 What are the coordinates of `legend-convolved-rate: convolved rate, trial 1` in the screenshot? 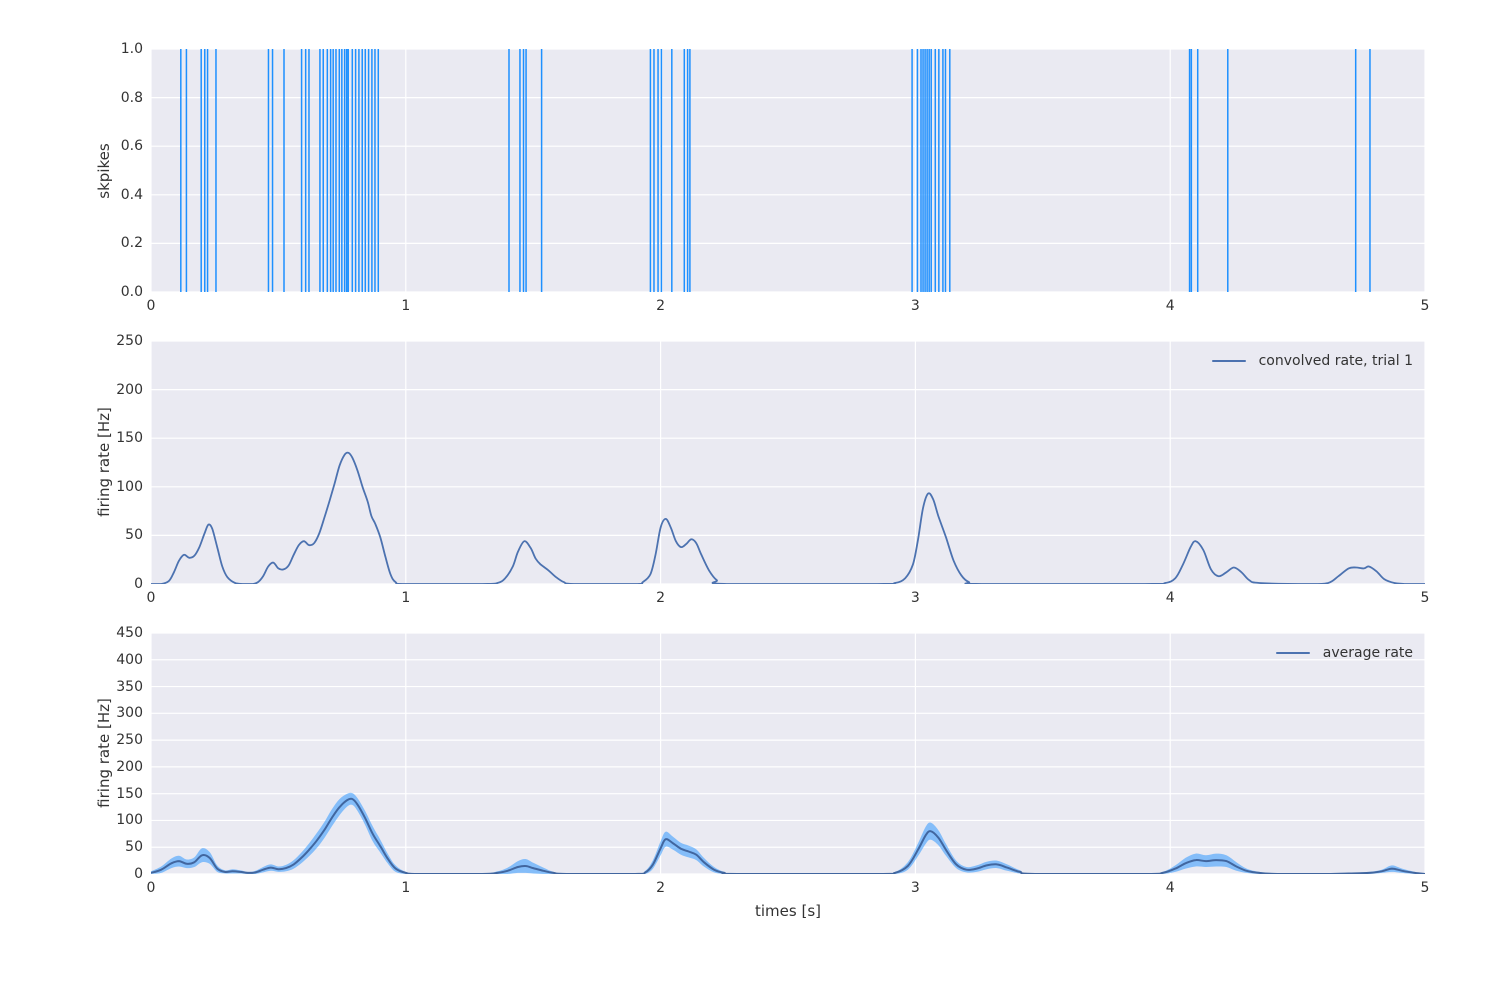 It's located at (1312, 361).